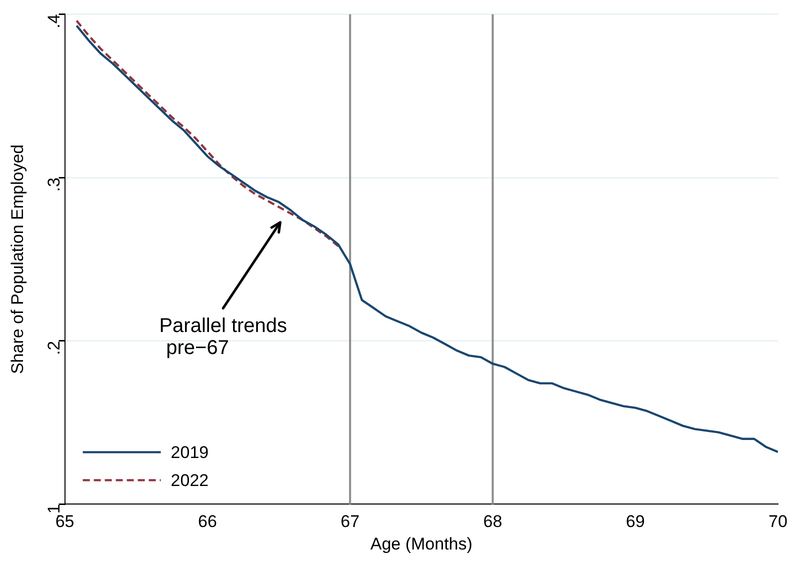 The height and width of the screenshot is (561, 794). Describe the element at coordinates (54, 348) in the screenshot. I see `y-tick-label: .2` at that location.